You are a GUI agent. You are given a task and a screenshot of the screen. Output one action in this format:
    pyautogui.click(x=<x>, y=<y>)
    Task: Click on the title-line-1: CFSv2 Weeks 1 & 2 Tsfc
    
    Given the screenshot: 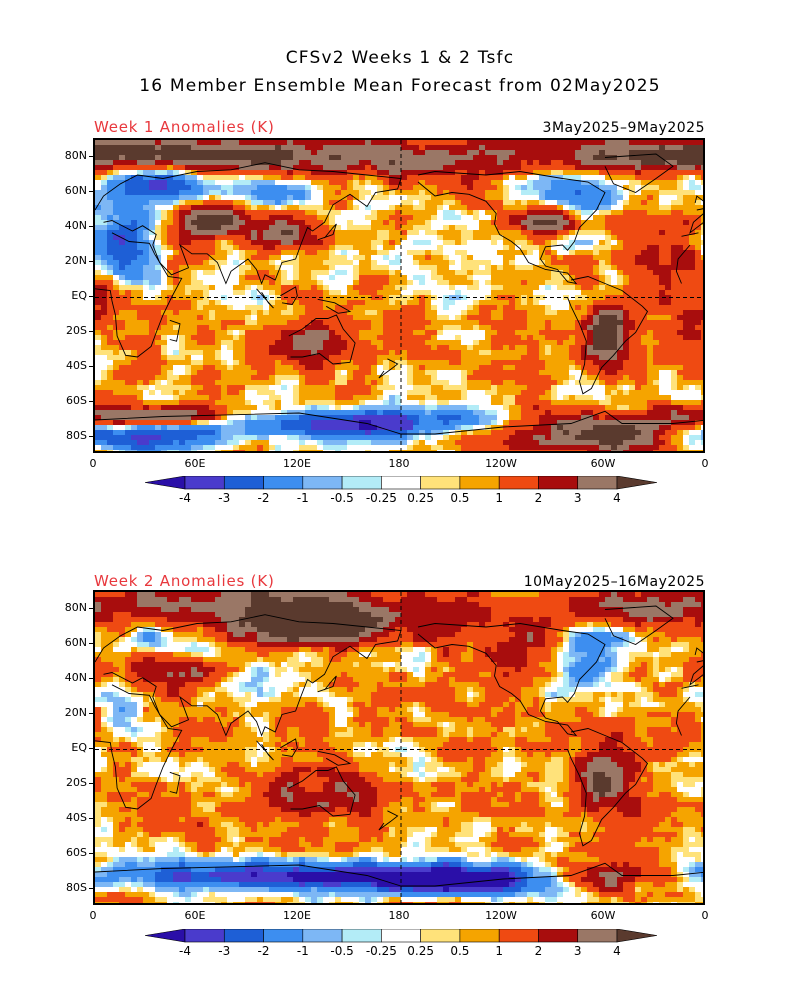 What is the action you would take?
    pyautogui.click(x=400, y=58)
    